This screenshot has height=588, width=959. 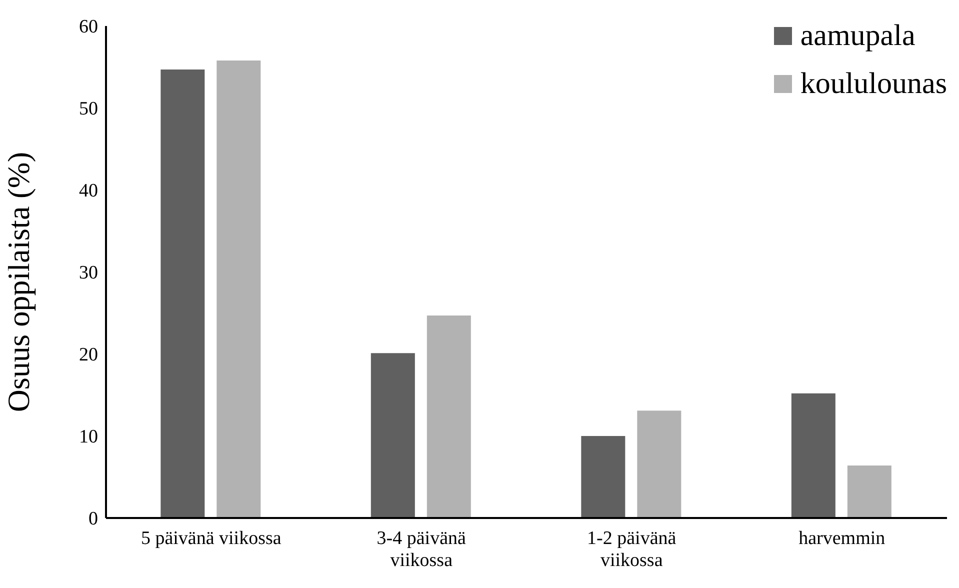 What do you see at coordinates (88, 27) in the screenshot?
I see `y-tick-label: 60` at bounding box center [88, 27].